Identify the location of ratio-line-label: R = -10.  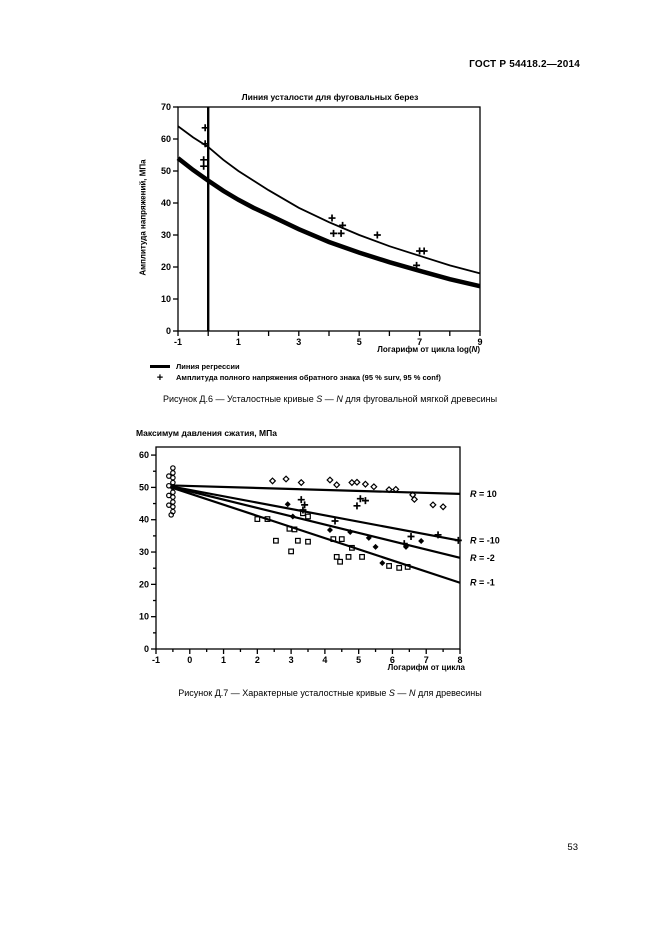
(485, 541).